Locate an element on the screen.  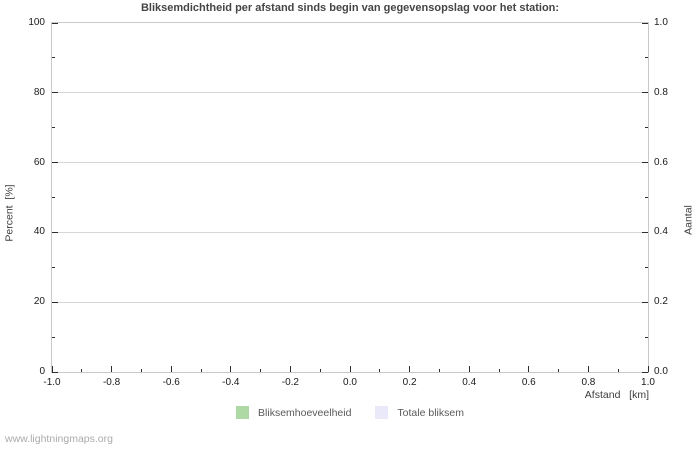
y2-tick-label: 0.0 is located at coordinates (661, 371).